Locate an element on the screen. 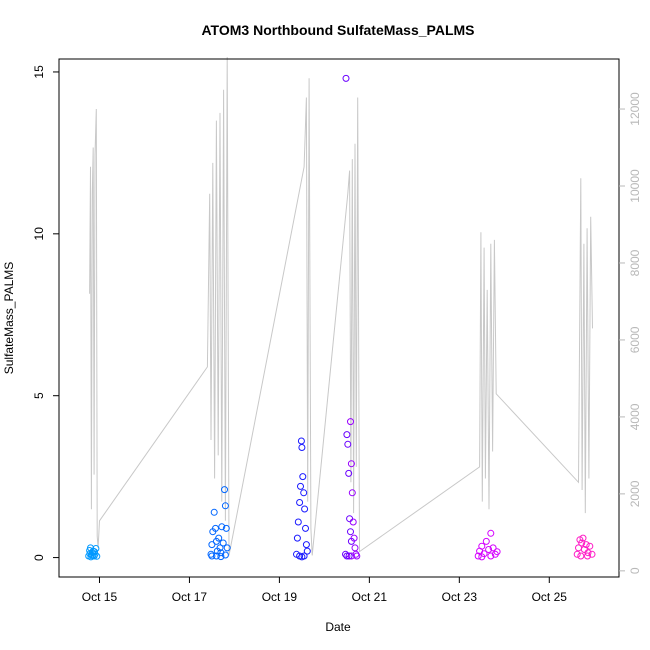  x-axis-label: Date is located at coordinates (338, 627).